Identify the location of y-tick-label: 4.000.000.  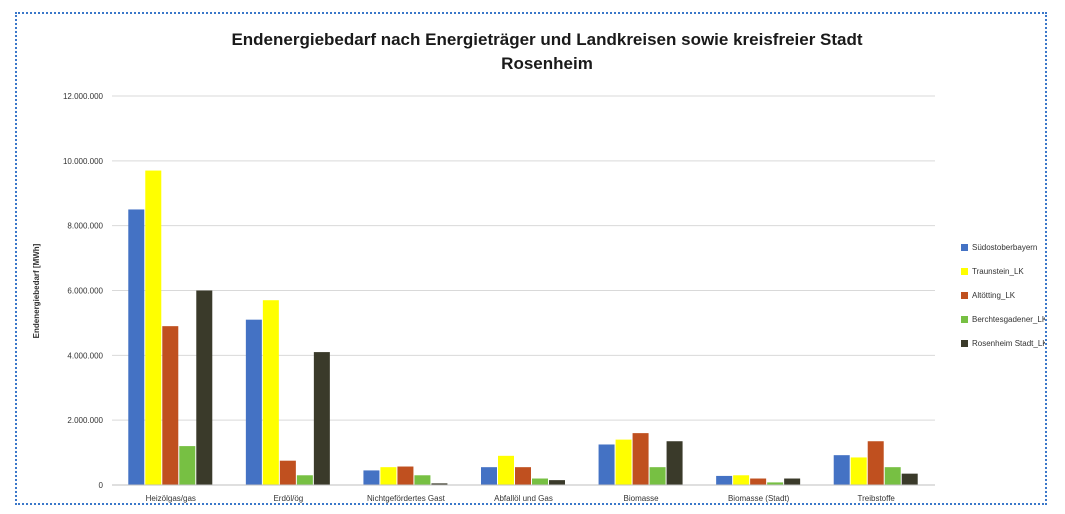
(85, 355).